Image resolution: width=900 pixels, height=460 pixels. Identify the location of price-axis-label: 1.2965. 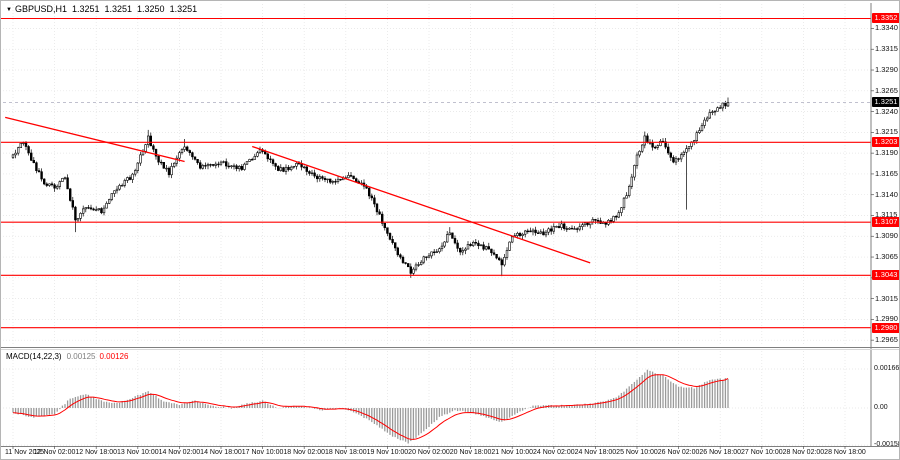
(886, 340).